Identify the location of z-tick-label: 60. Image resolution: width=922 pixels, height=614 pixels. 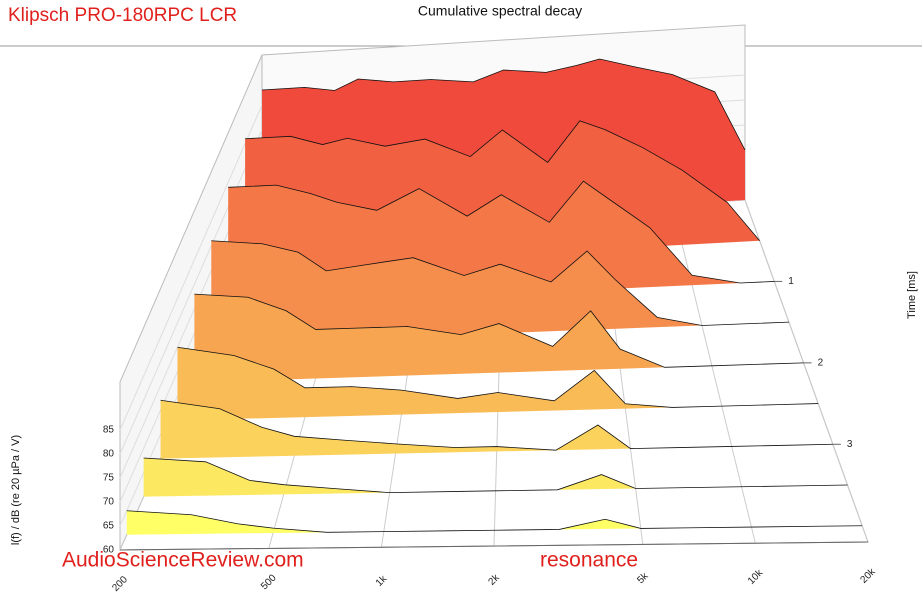
(109, 550).